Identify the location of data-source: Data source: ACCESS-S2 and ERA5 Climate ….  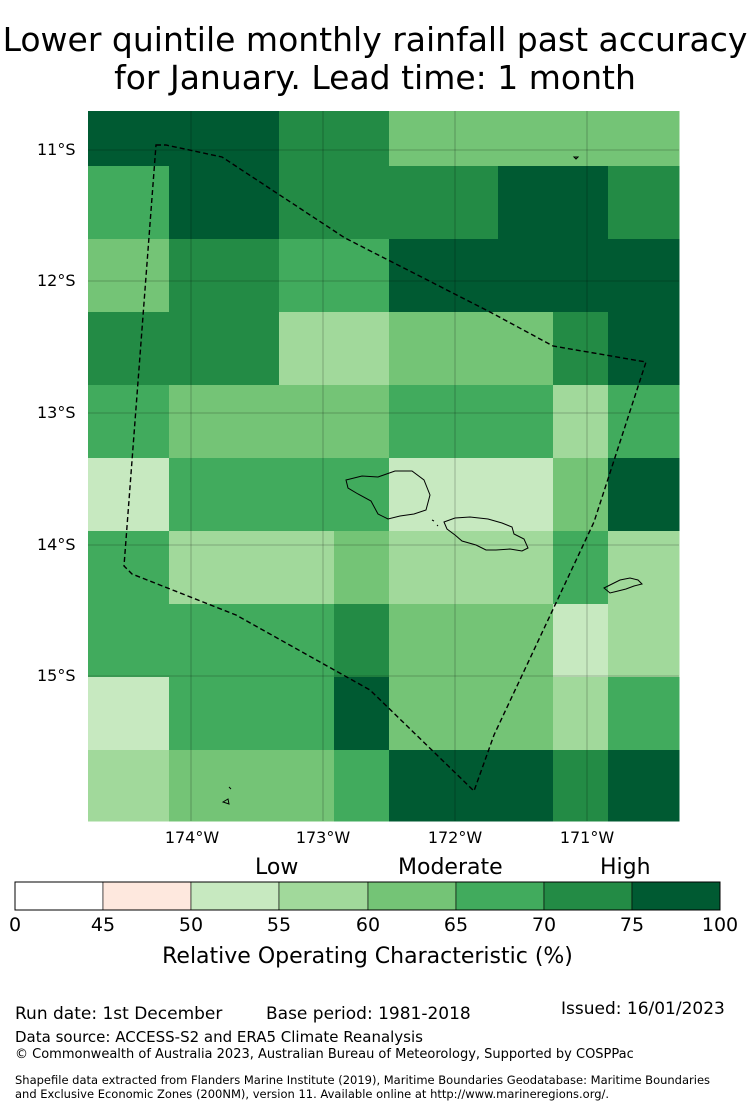
(219, 1037).